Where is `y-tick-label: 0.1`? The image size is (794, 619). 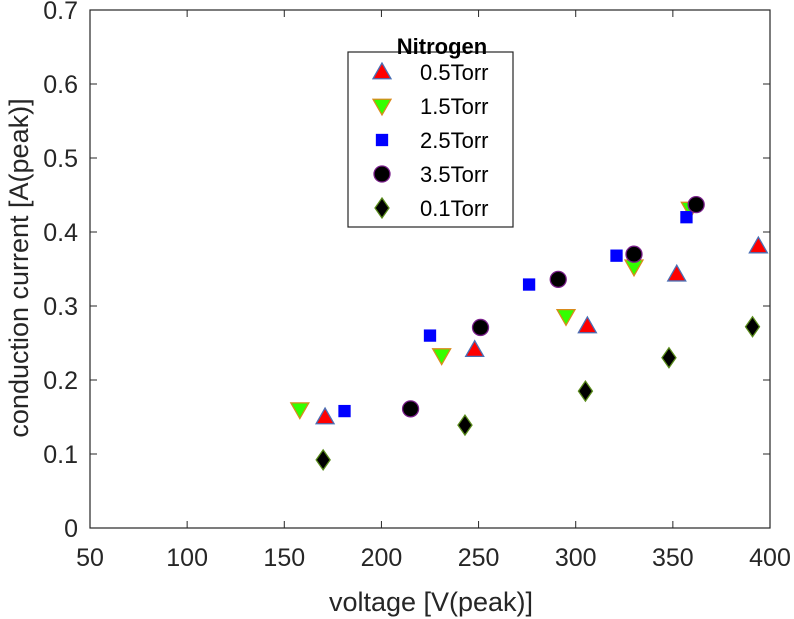 y-tick-label: 0.1 is located at coordinates (60, 455).